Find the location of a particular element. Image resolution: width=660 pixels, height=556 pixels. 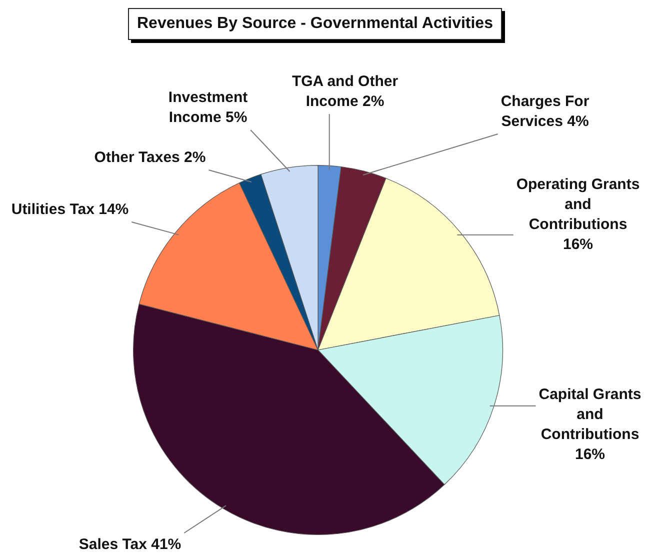

slice-label: TGA and Other Income 2% is located at coordinates (345, 91).